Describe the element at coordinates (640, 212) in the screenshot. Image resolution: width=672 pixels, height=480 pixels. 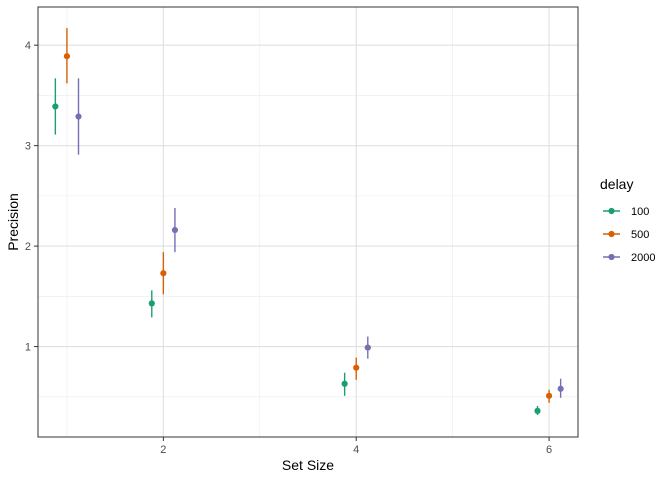
I see `legend-label: 100` at that location.